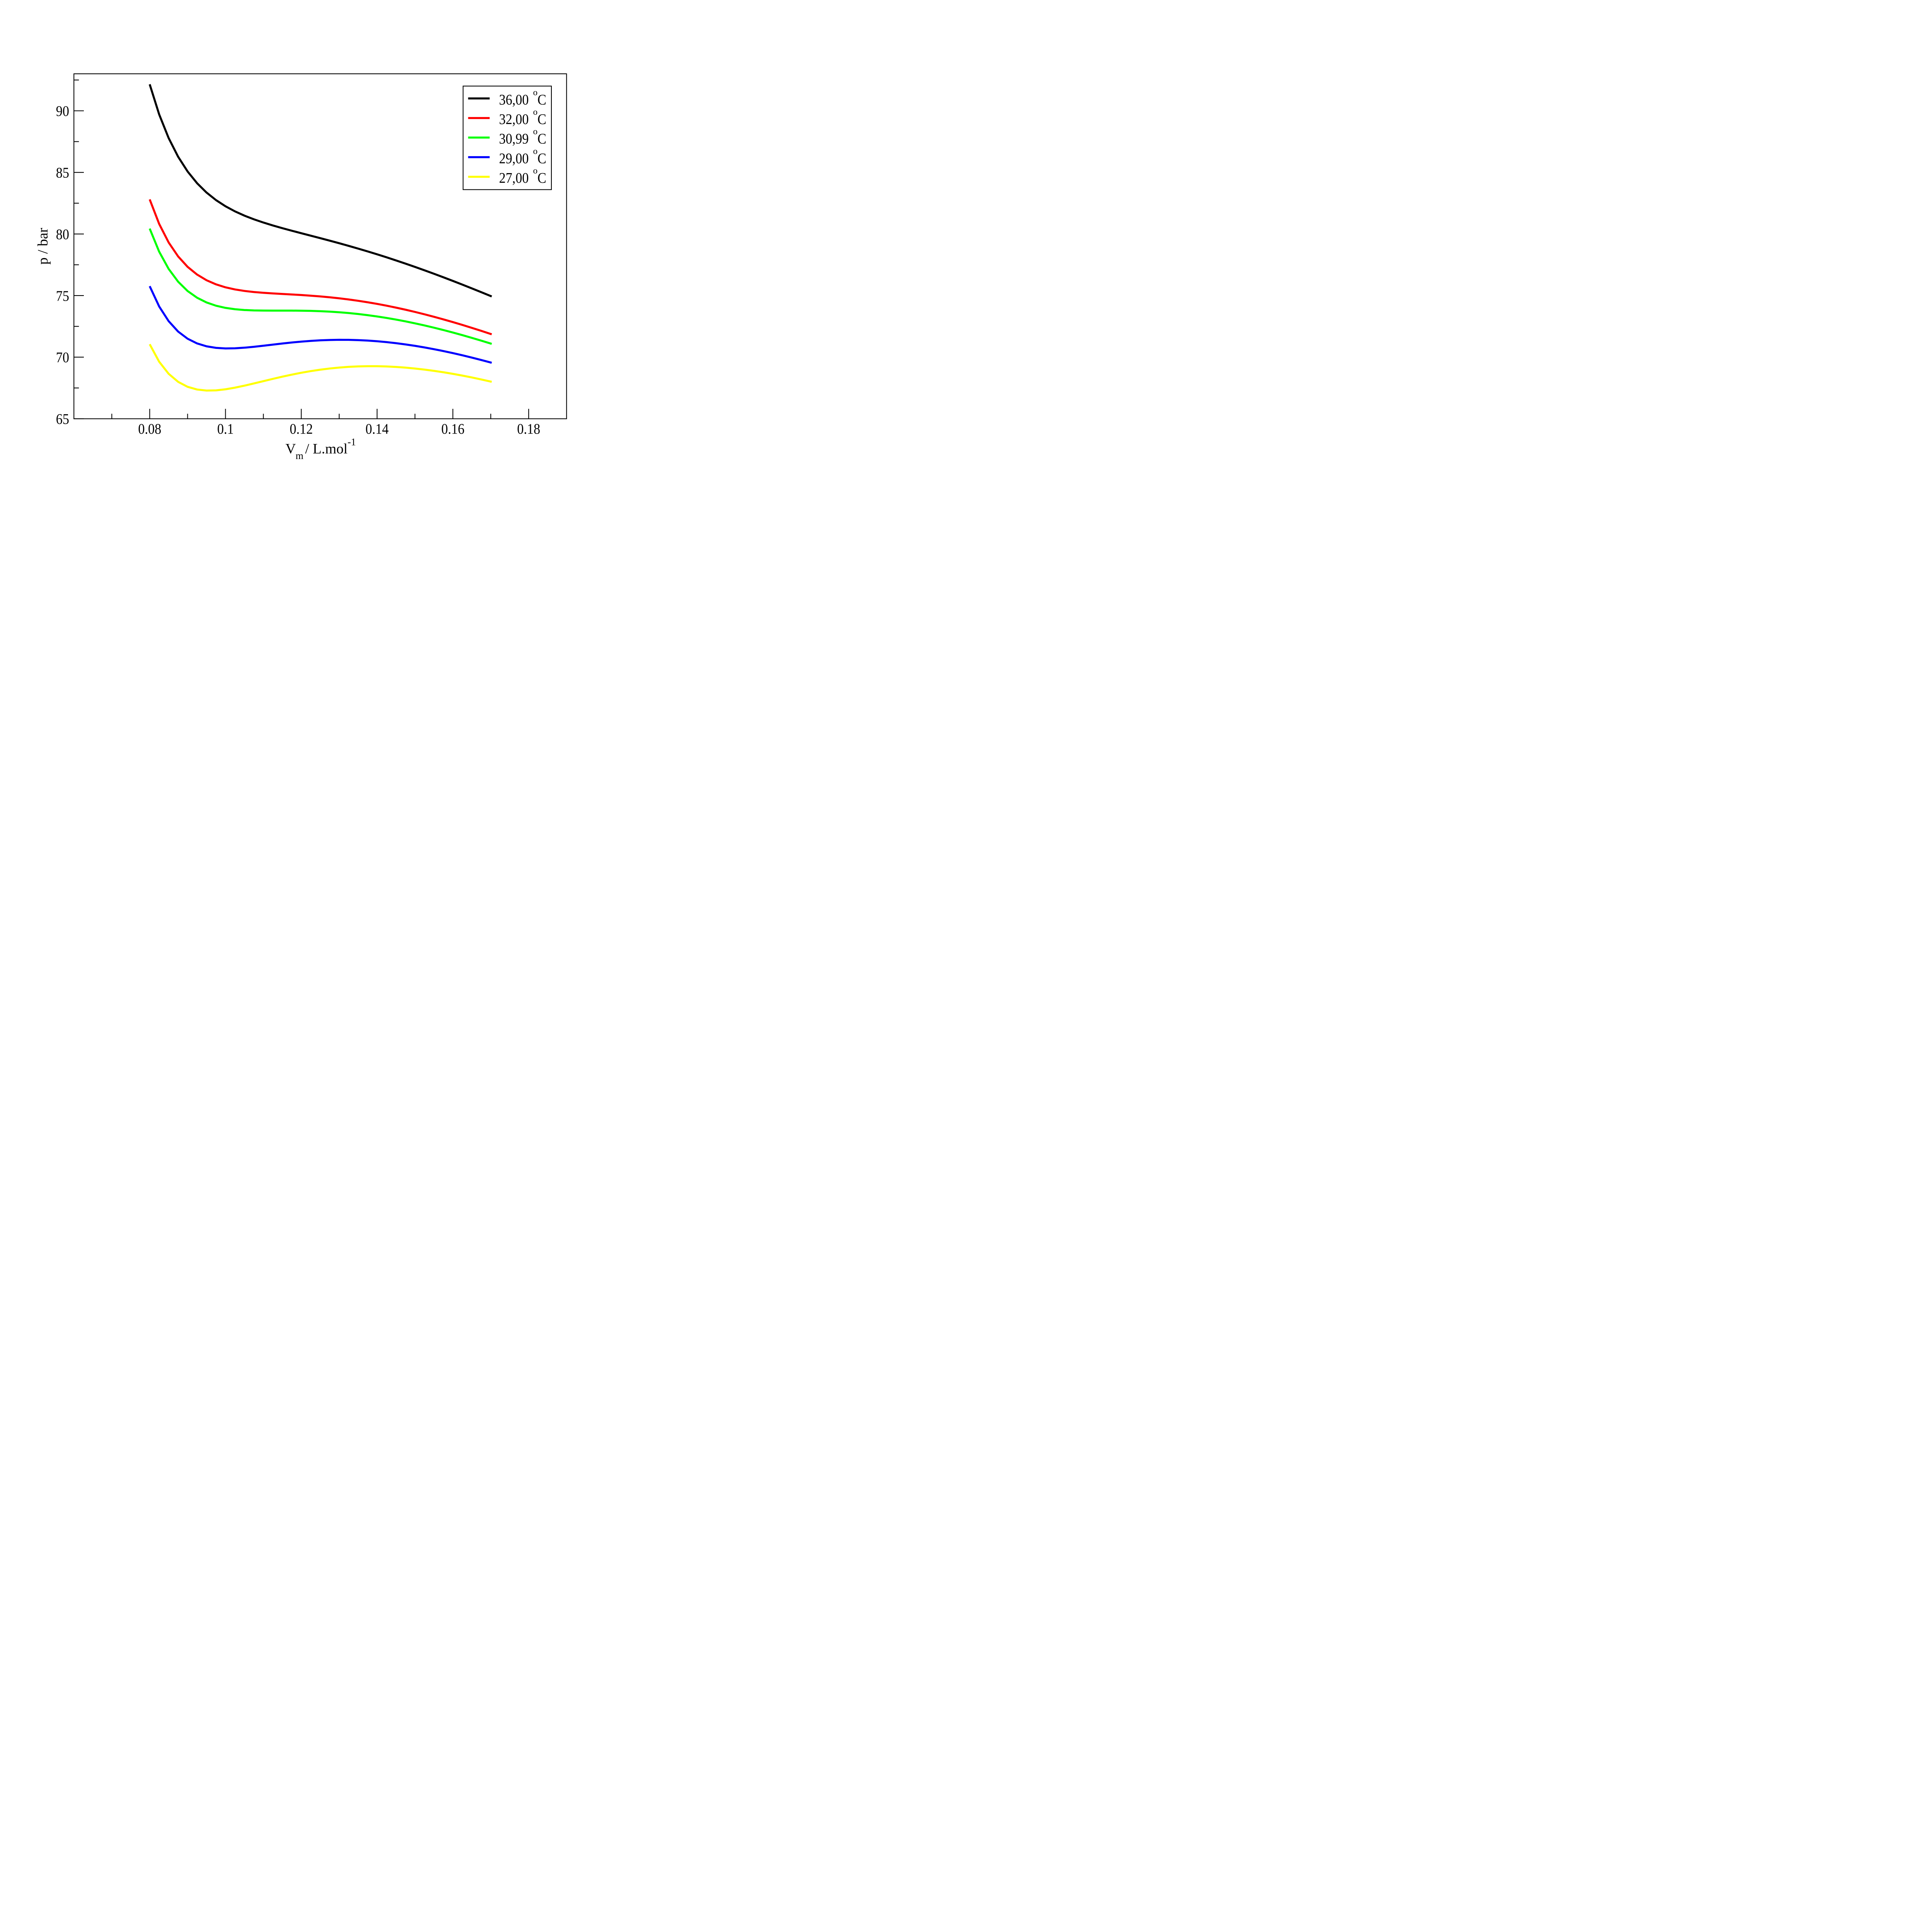  Describe the element at coordinates (514, 119) in the screenshot. I see `svg-text: 32,00` at that location.